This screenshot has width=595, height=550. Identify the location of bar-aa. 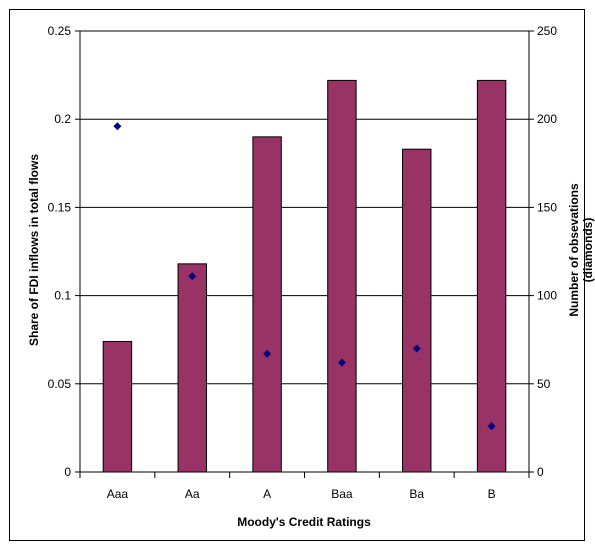
(192, 368).